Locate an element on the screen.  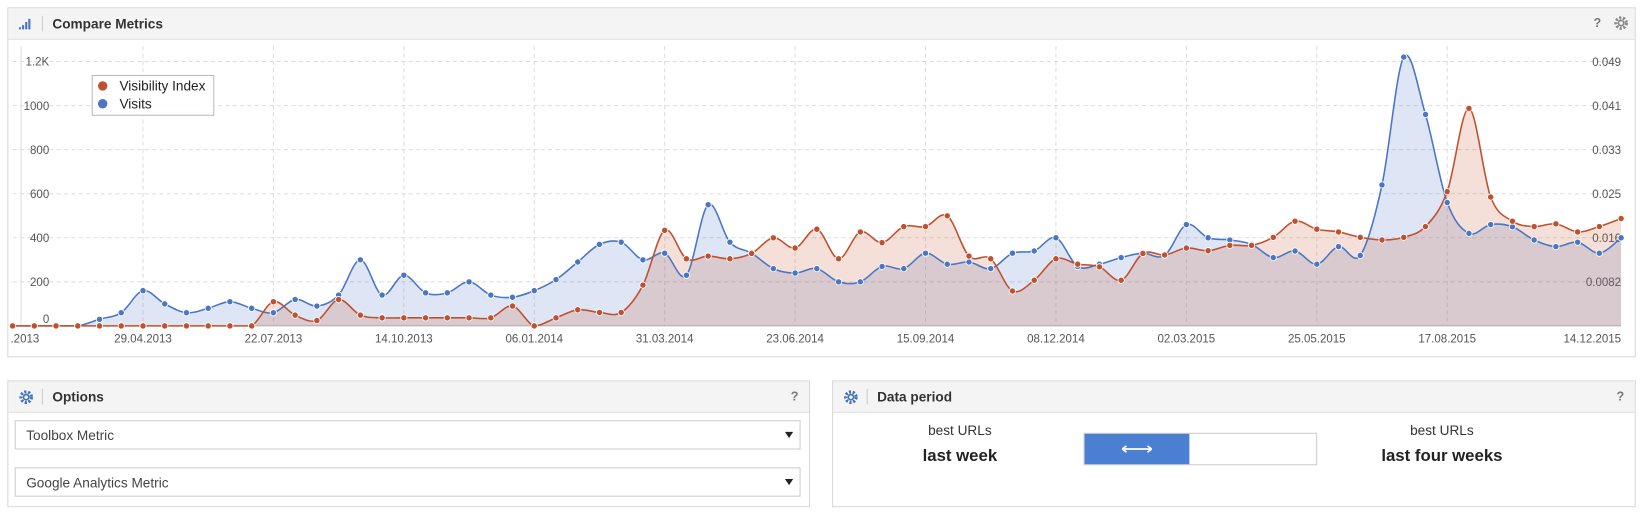
y2-tick-label: 0.025 is located at coordinates (1606, 195).